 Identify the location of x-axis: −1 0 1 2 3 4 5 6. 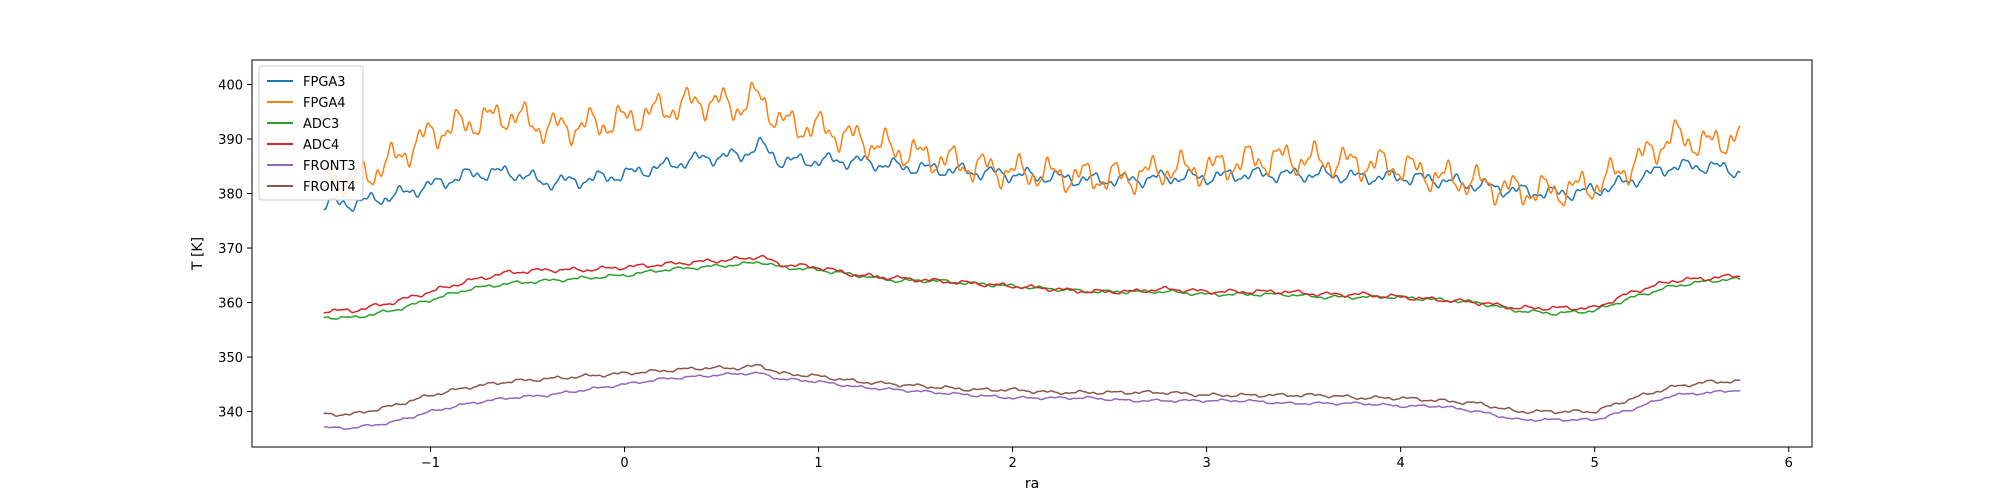
(1107, 459).